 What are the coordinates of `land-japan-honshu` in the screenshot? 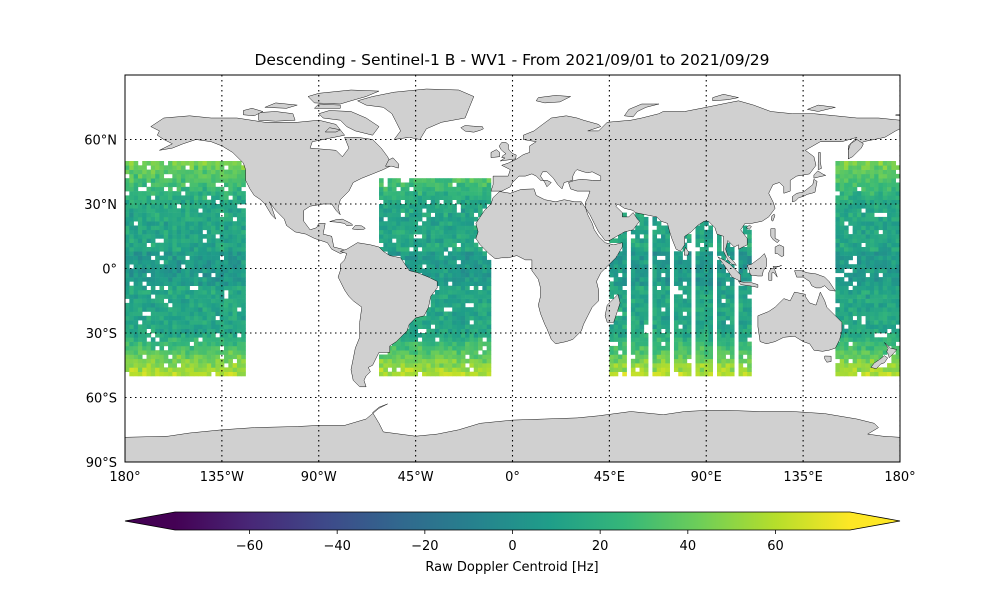 It's located at (805, 191).